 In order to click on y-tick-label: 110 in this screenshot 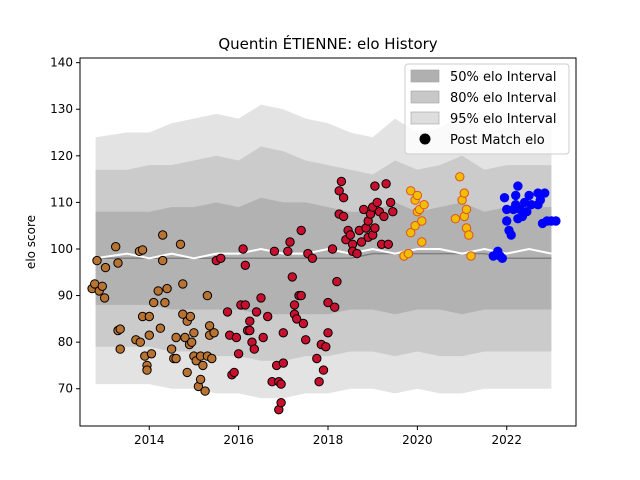, I will do `click(61, 202)`.